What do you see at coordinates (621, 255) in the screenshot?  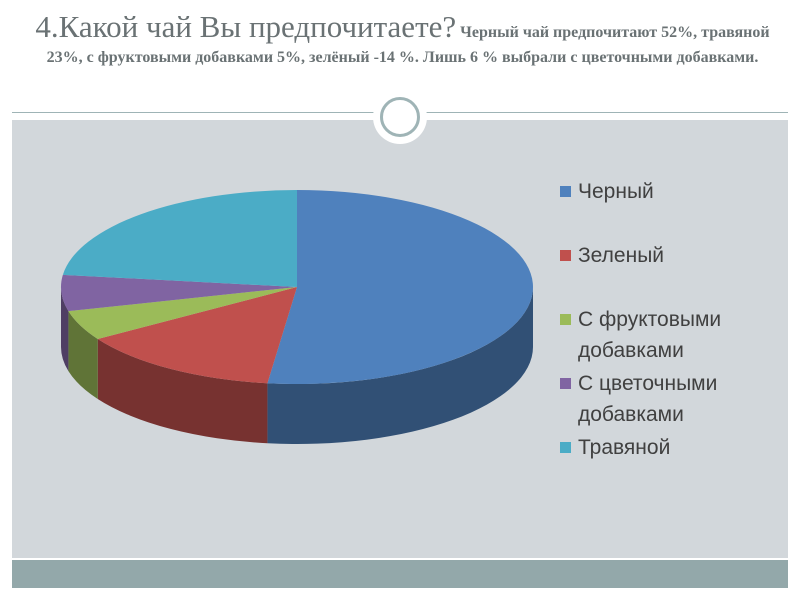 I see `legend-label-green: Зеленый` at bounding box center [621, 255].